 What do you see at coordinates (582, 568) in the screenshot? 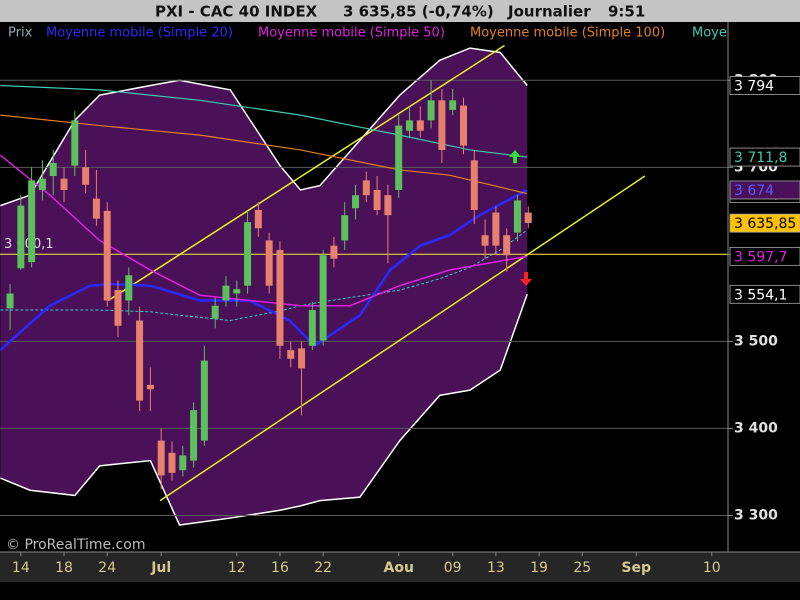
I see `x-tick-label: 25` at bounding box center [582, 568].